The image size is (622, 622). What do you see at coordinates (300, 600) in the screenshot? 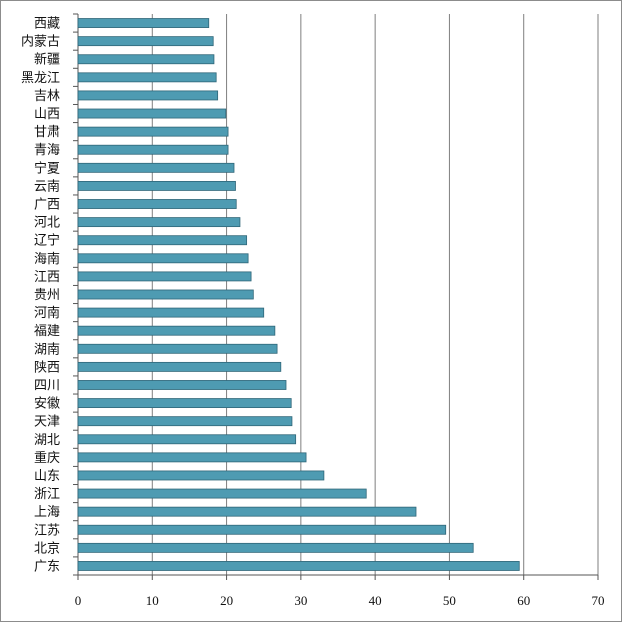
I see `x-tick-label: 30` at bounding box center [300, 600].